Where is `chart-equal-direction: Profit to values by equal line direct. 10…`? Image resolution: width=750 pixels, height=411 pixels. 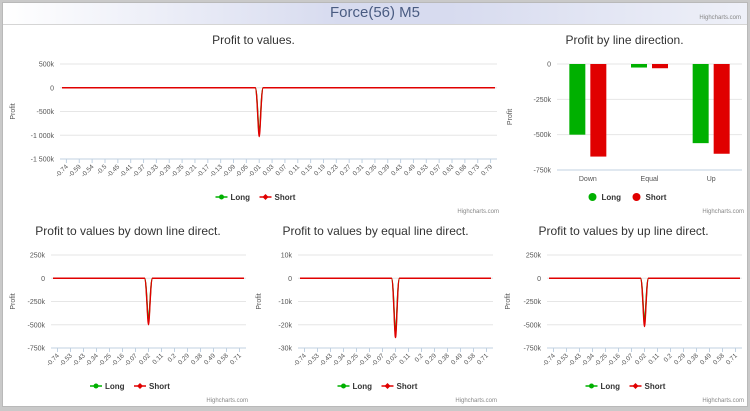
chart-equal-direction: Profit to values by equal line direct. 10… is located at coordinates (374, 307).